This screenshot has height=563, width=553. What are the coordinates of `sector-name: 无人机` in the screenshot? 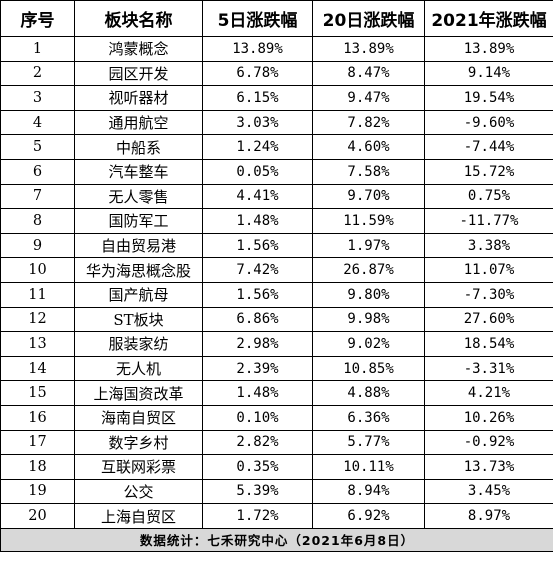 It's located at (138, 368).